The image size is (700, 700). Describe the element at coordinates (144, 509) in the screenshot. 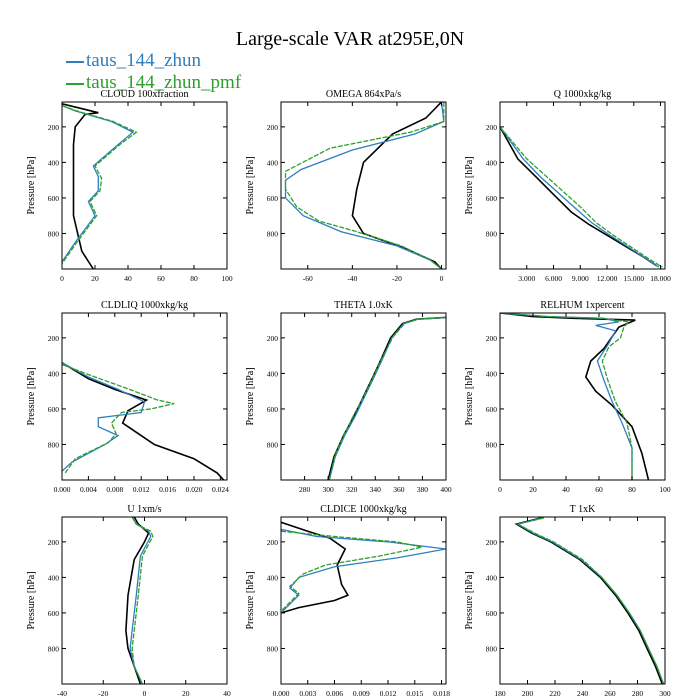

I see `panel-title: U 1xm/s` at that location.